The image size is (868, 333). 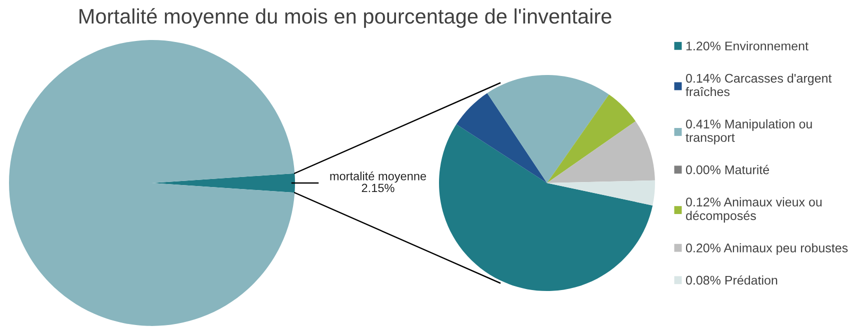 I want to click on legend-label: 0.08% Prédation, so click(x=732, y=280).